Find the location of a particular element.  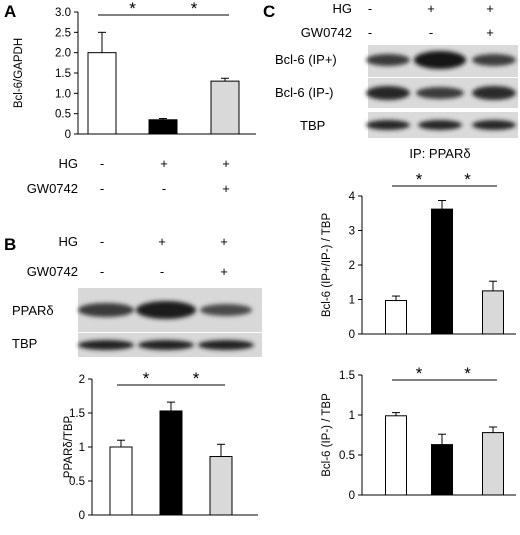

ip-label: IP: PPARδ is located at coordinates (439, 153).